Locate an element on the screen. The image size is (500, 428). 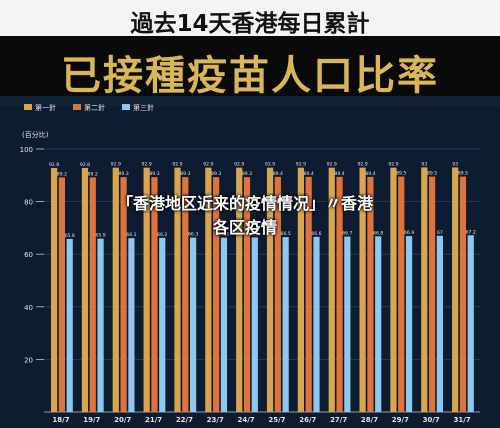
x-tick-label: 24/7 is located at coordinates (246, 420).